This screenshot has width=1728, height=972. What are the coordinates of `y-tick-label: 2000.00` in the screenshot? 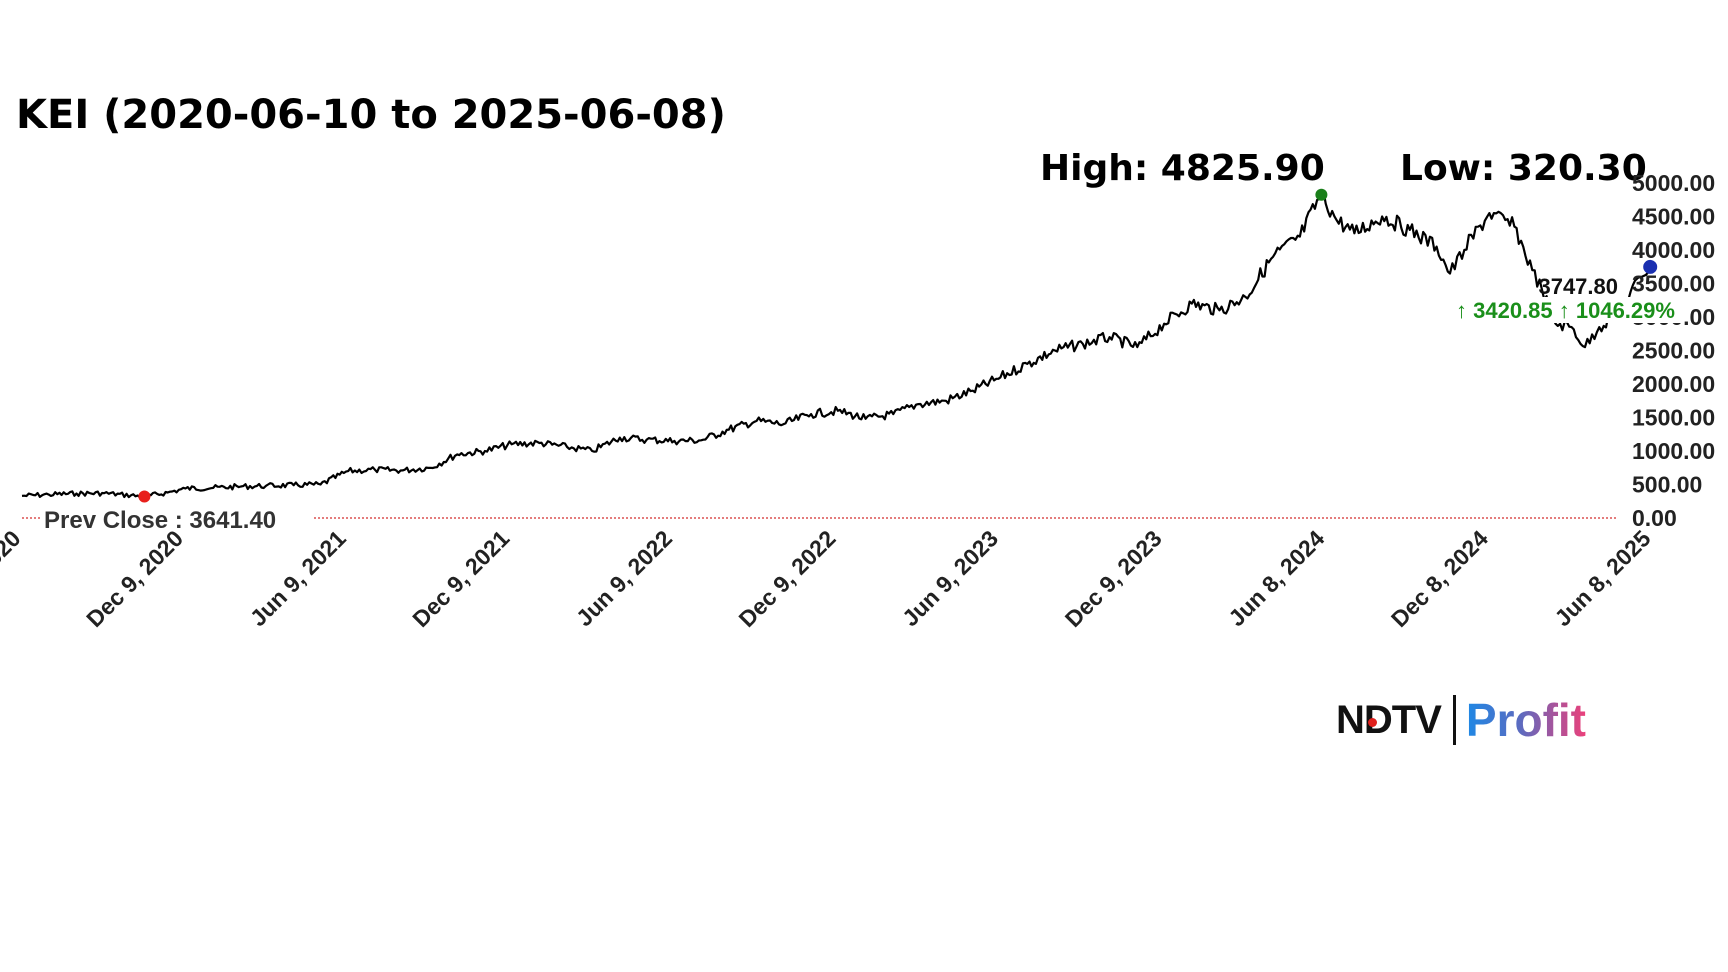 It's located at (1673, 384).